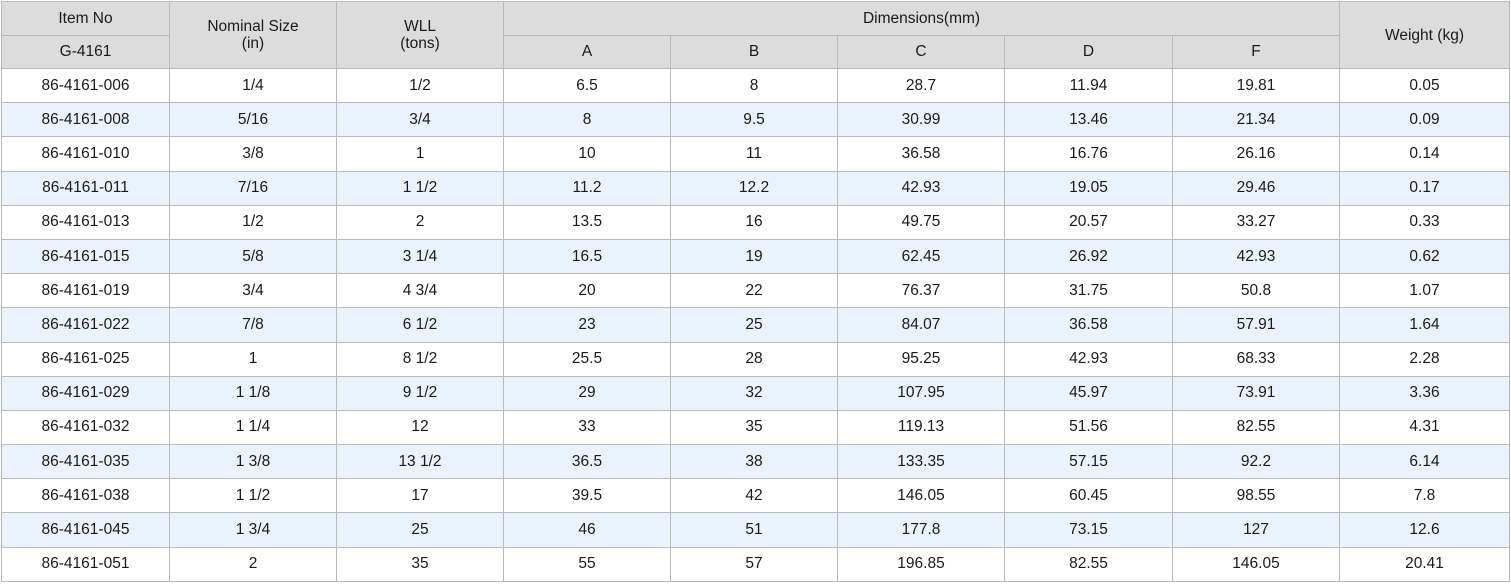 This screenshot has width=1511, height=588. I want to click on cell-dim-a: 23, so click(587, 325).